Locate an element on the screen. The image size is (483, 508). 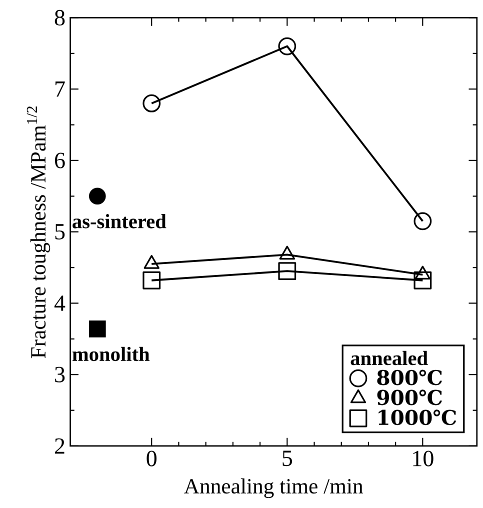
series-label: monolith is located at coordinates (111, 354).